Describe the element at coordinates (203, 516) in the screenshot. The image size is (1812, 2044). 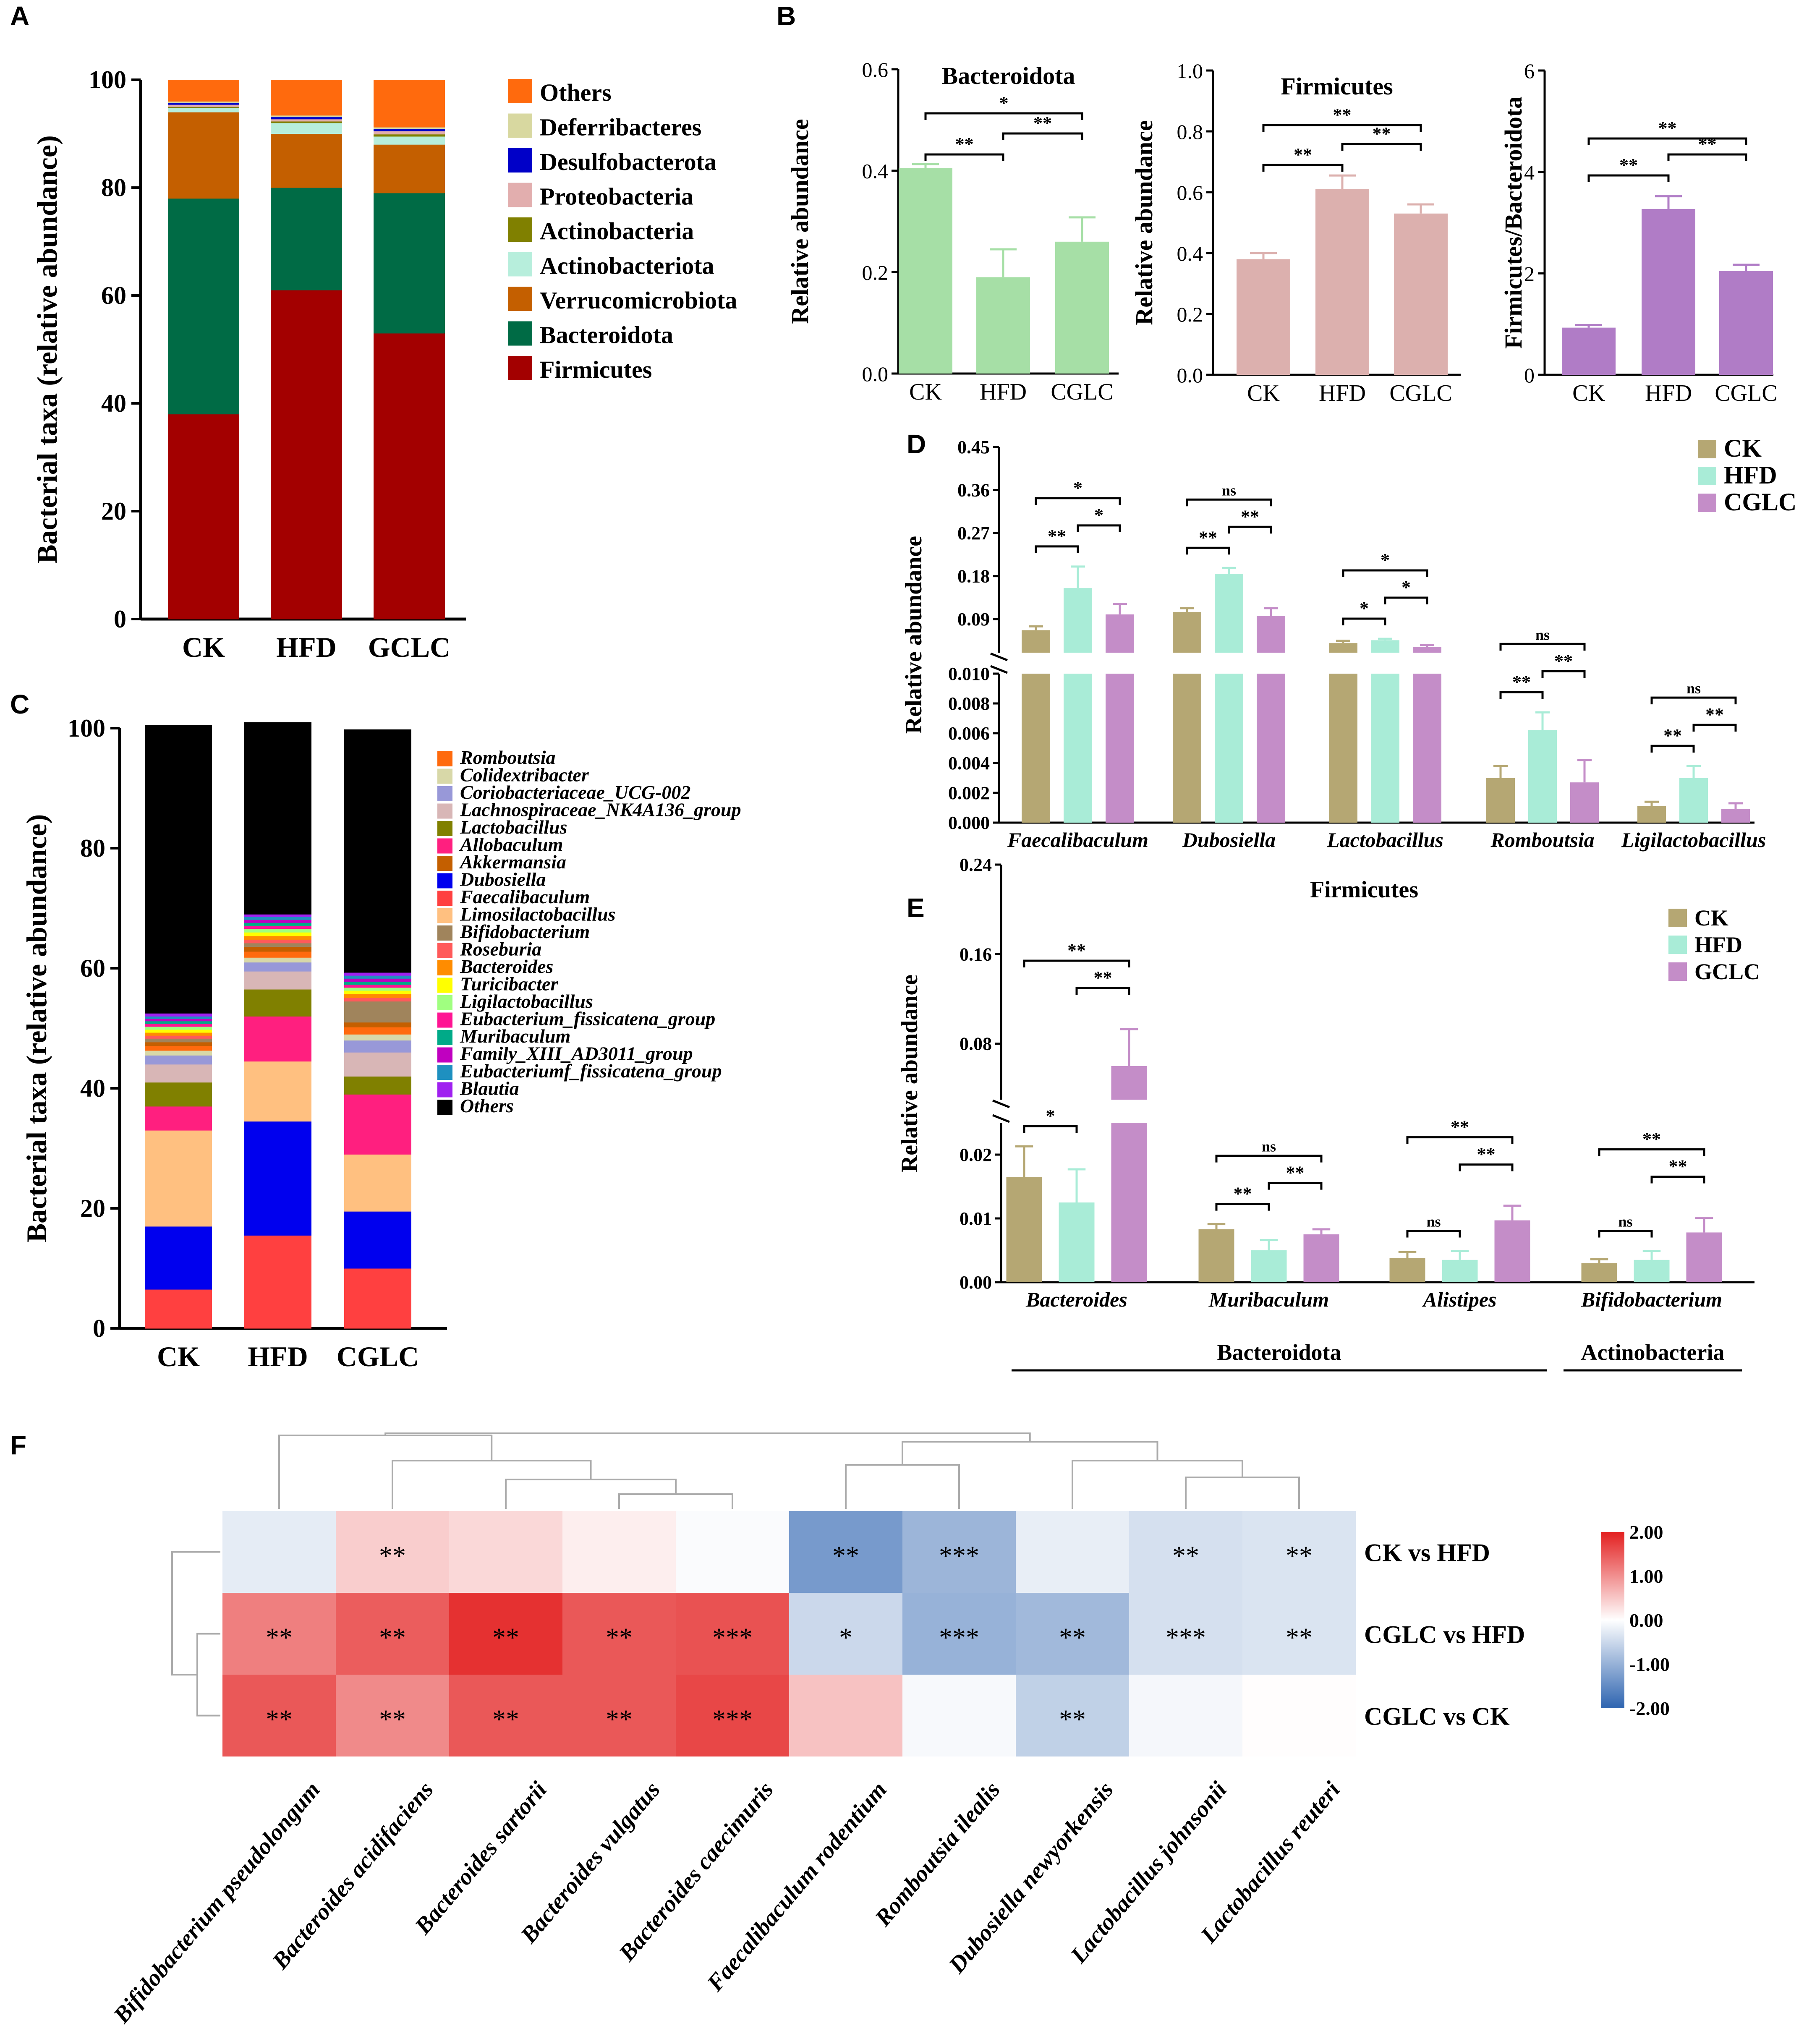
I see `bar-segment-firmicutes` at that location.